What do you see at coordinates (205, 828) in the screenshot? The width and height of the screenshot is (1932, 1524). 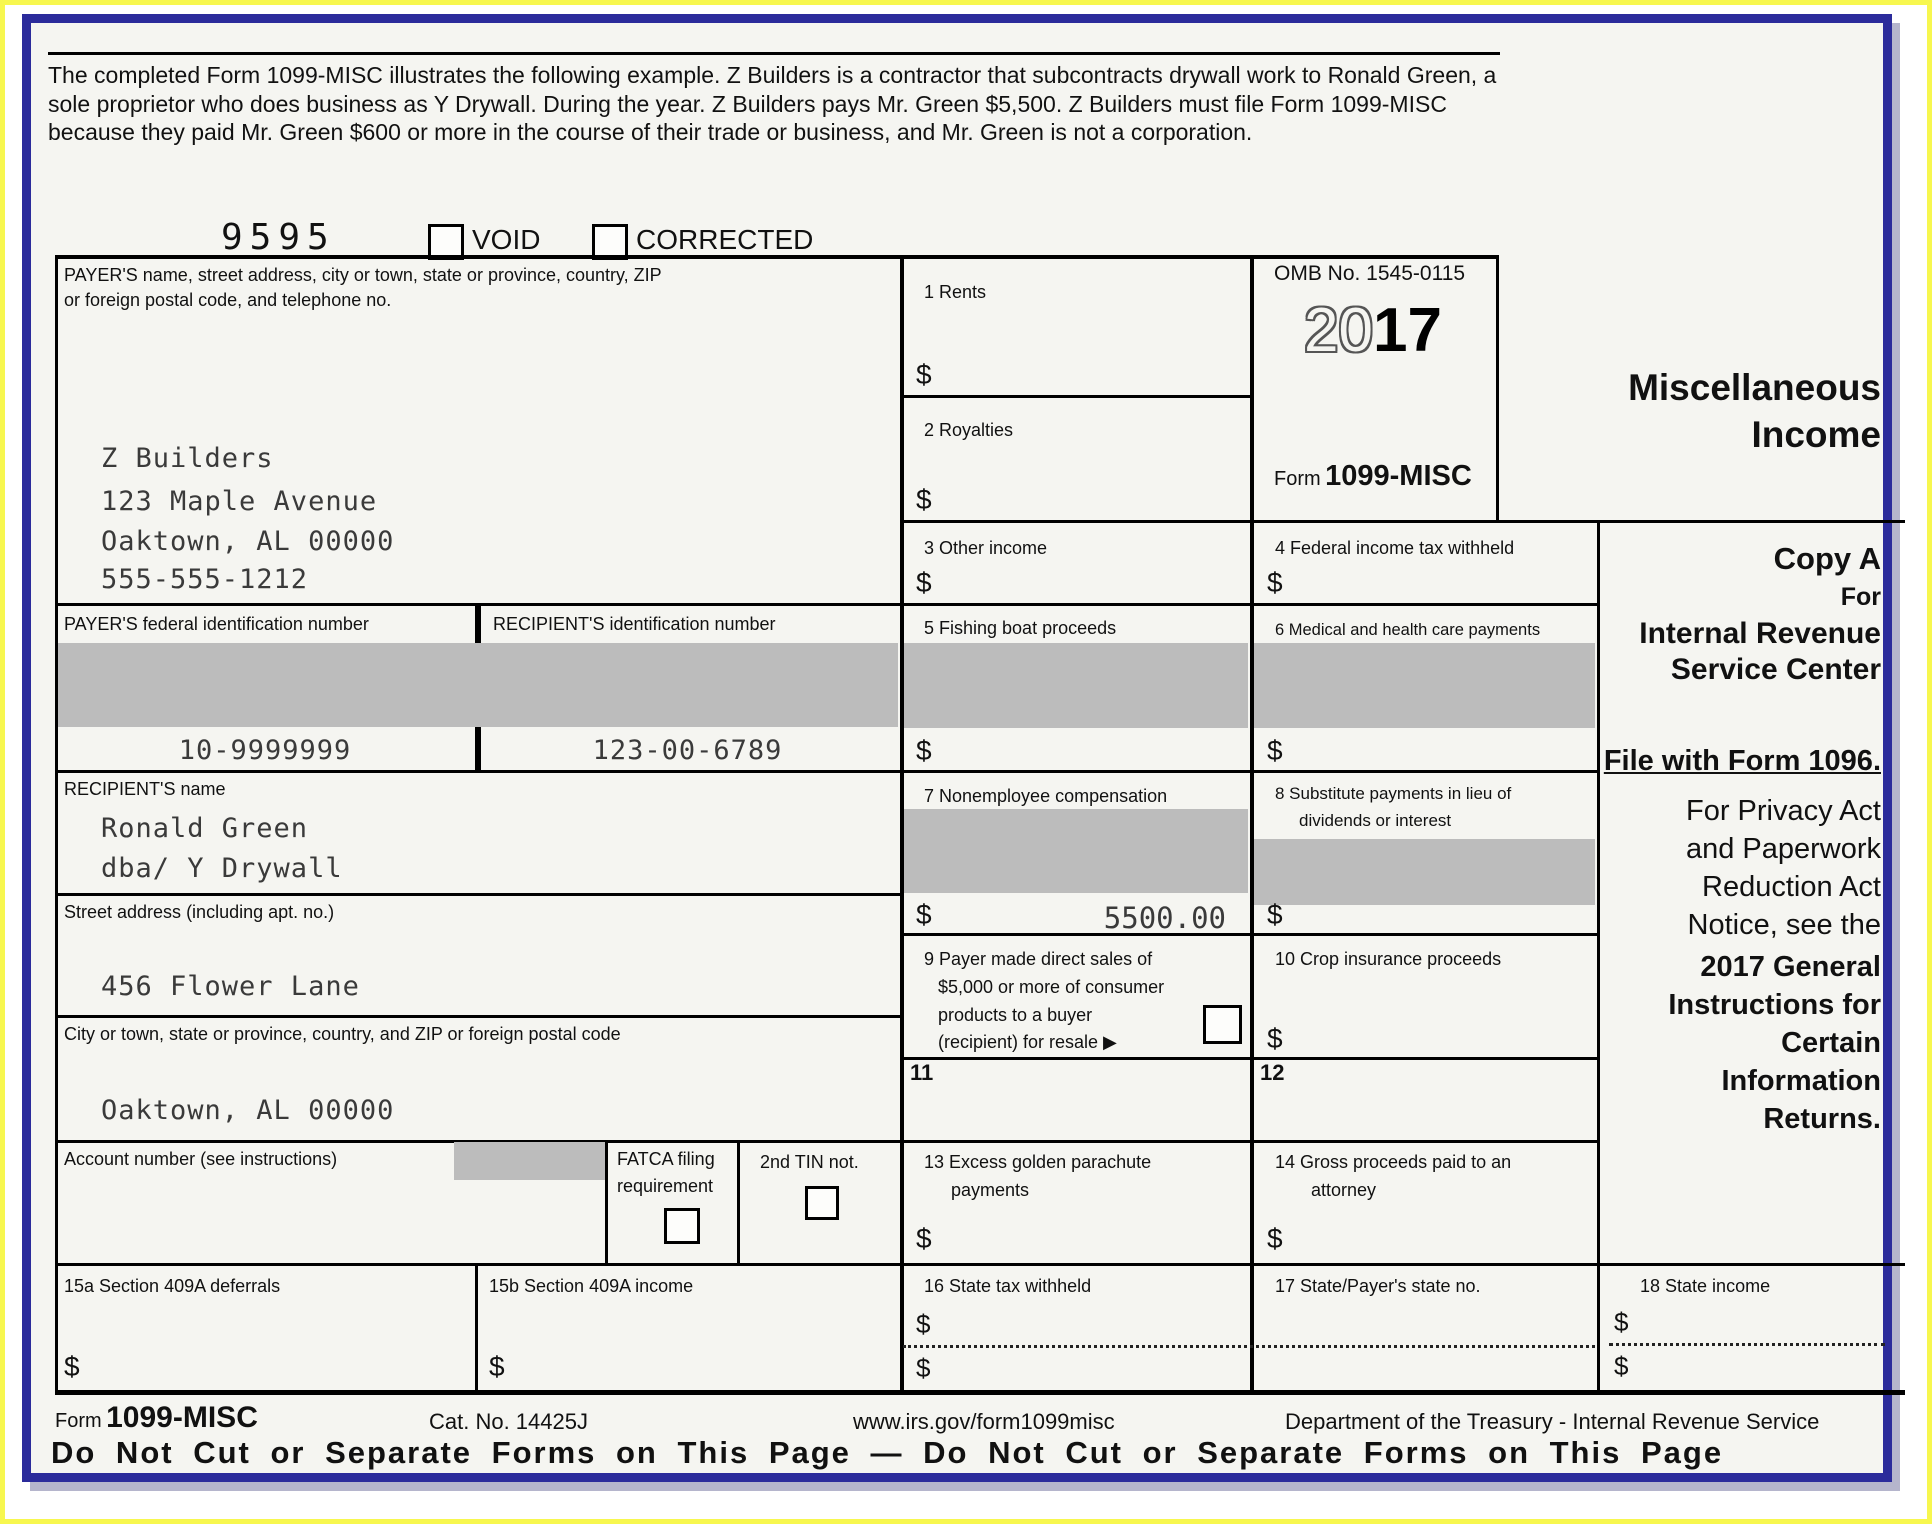 I see `recipient-name-value: Ronald Green` at bounding box center [205, 828].